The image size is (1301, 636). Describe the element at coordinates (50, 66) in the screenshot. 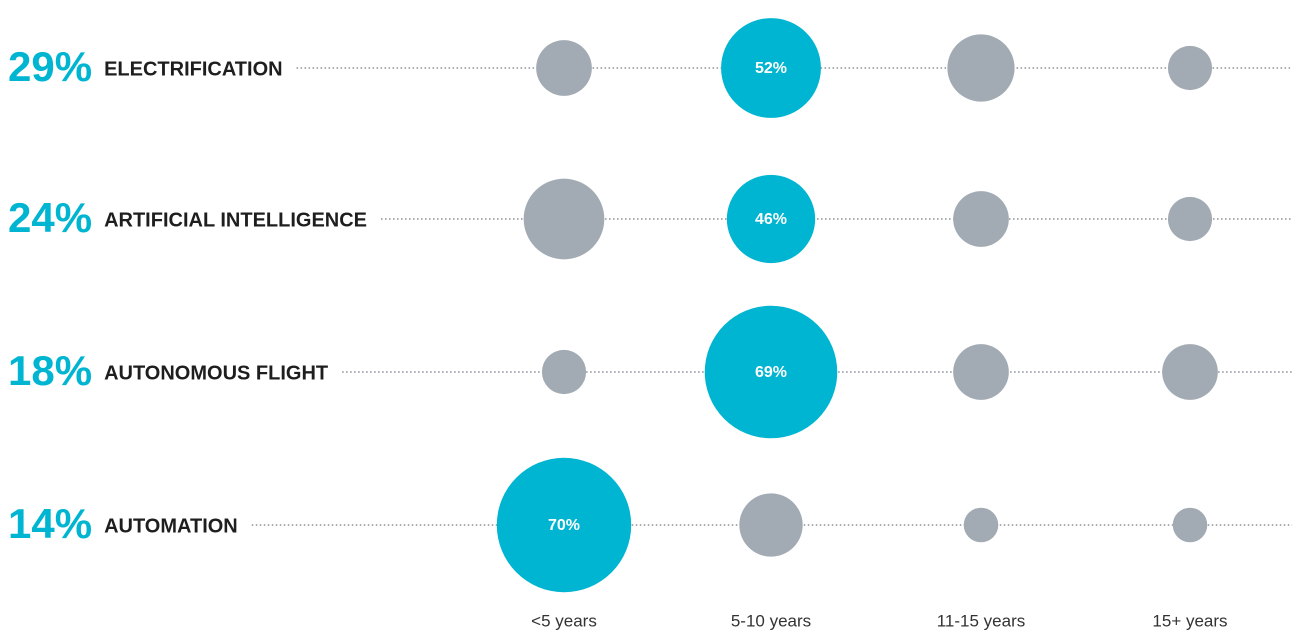

I see `row-total: 29%` at that location.